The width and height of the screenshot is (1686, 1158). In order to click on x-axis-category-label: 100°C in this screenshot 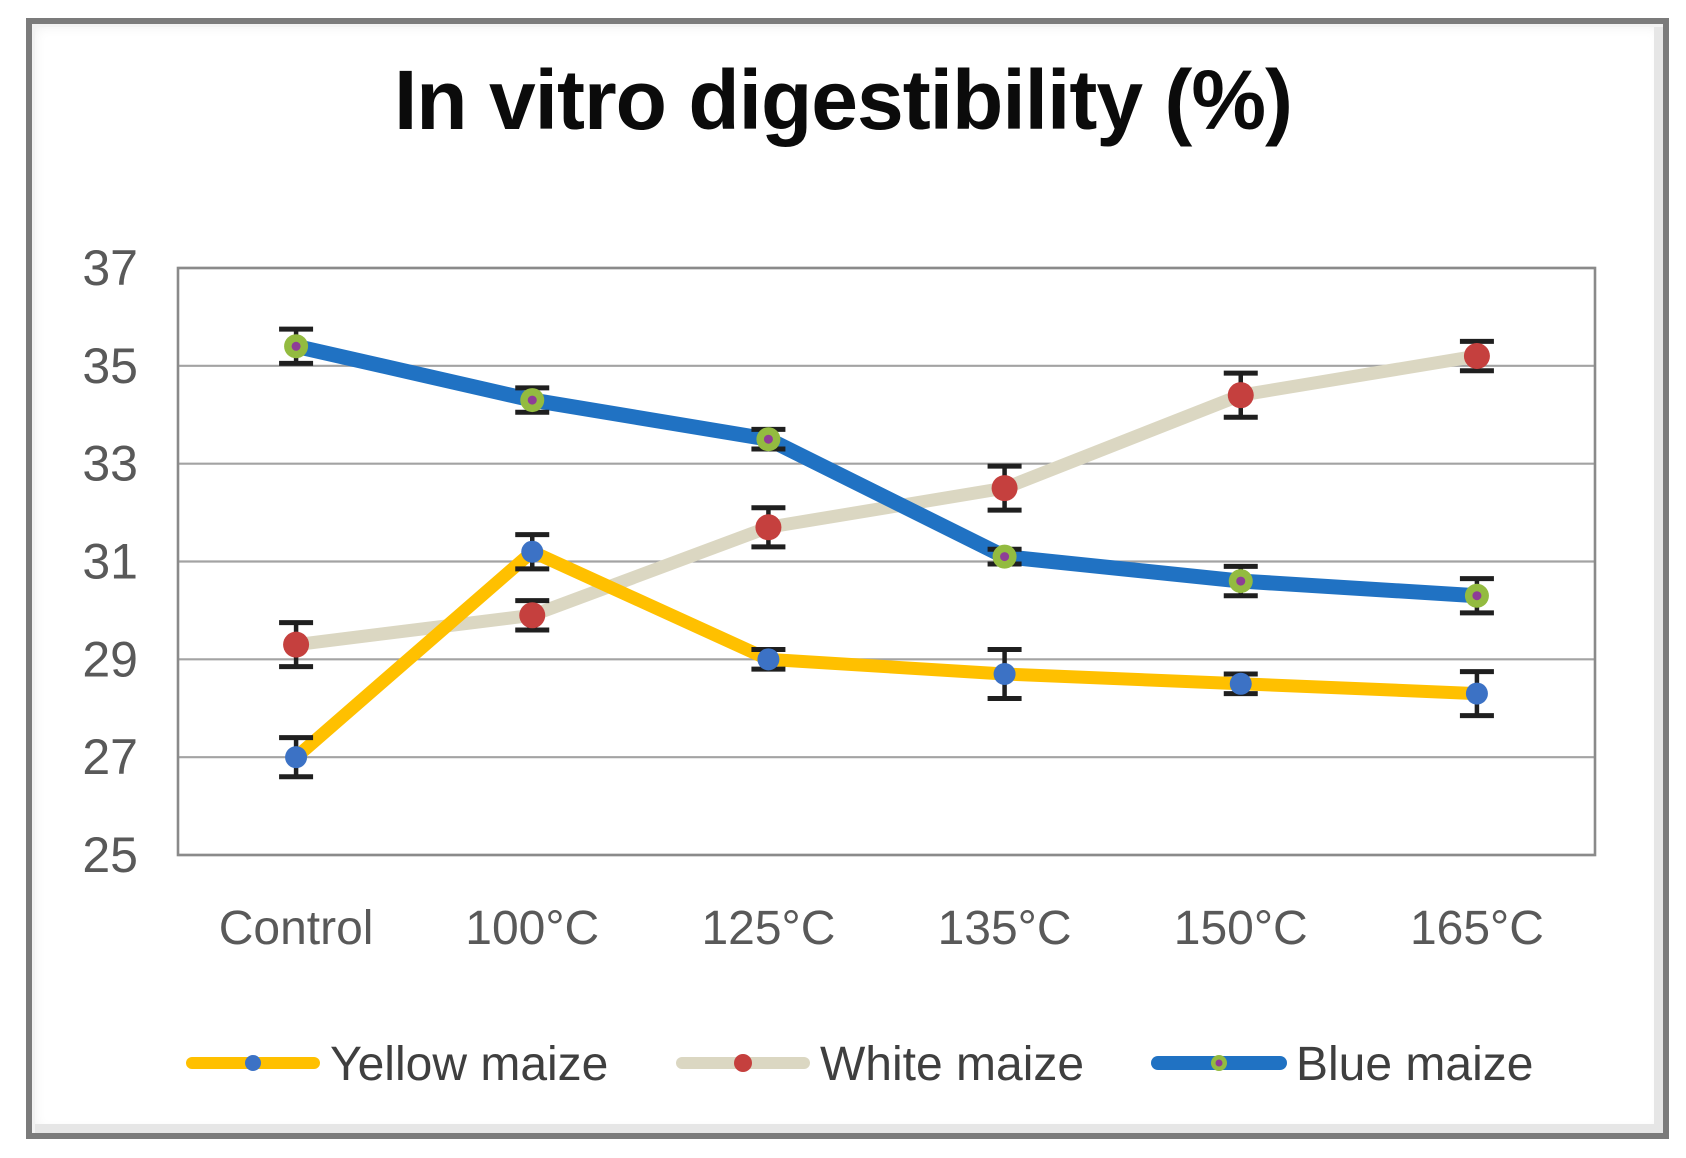, I will do `click(532, 928)`.